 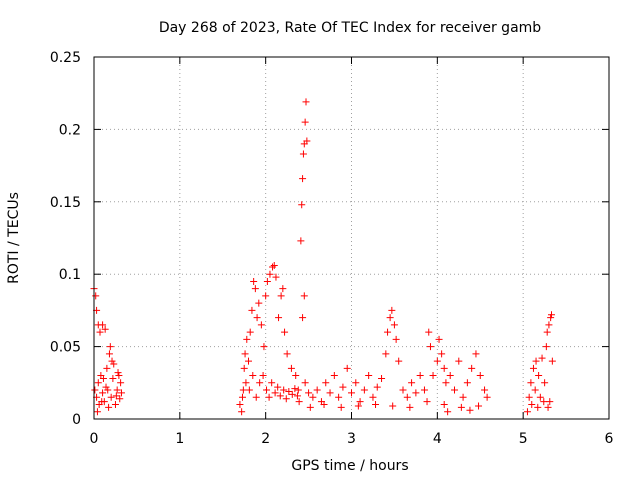 What do you see at coordinates (352, 439) in the screenshot?
I see `x-tick-labels: 0 1 2 3 4 5 6` at bounding box center [352, 439].